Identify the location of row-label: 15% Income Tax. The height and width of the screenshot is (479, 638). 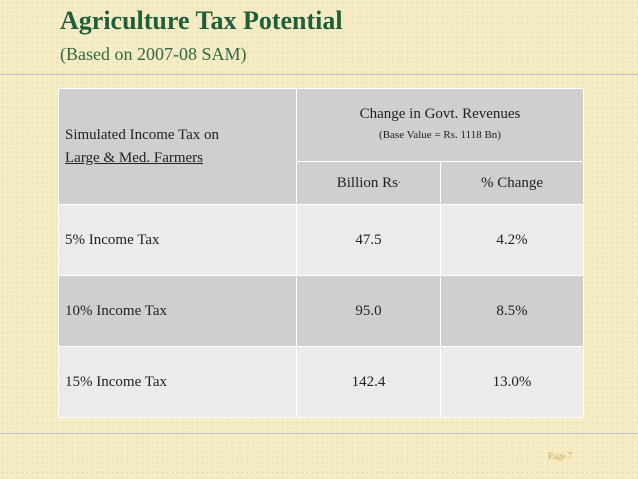
(177, 382).